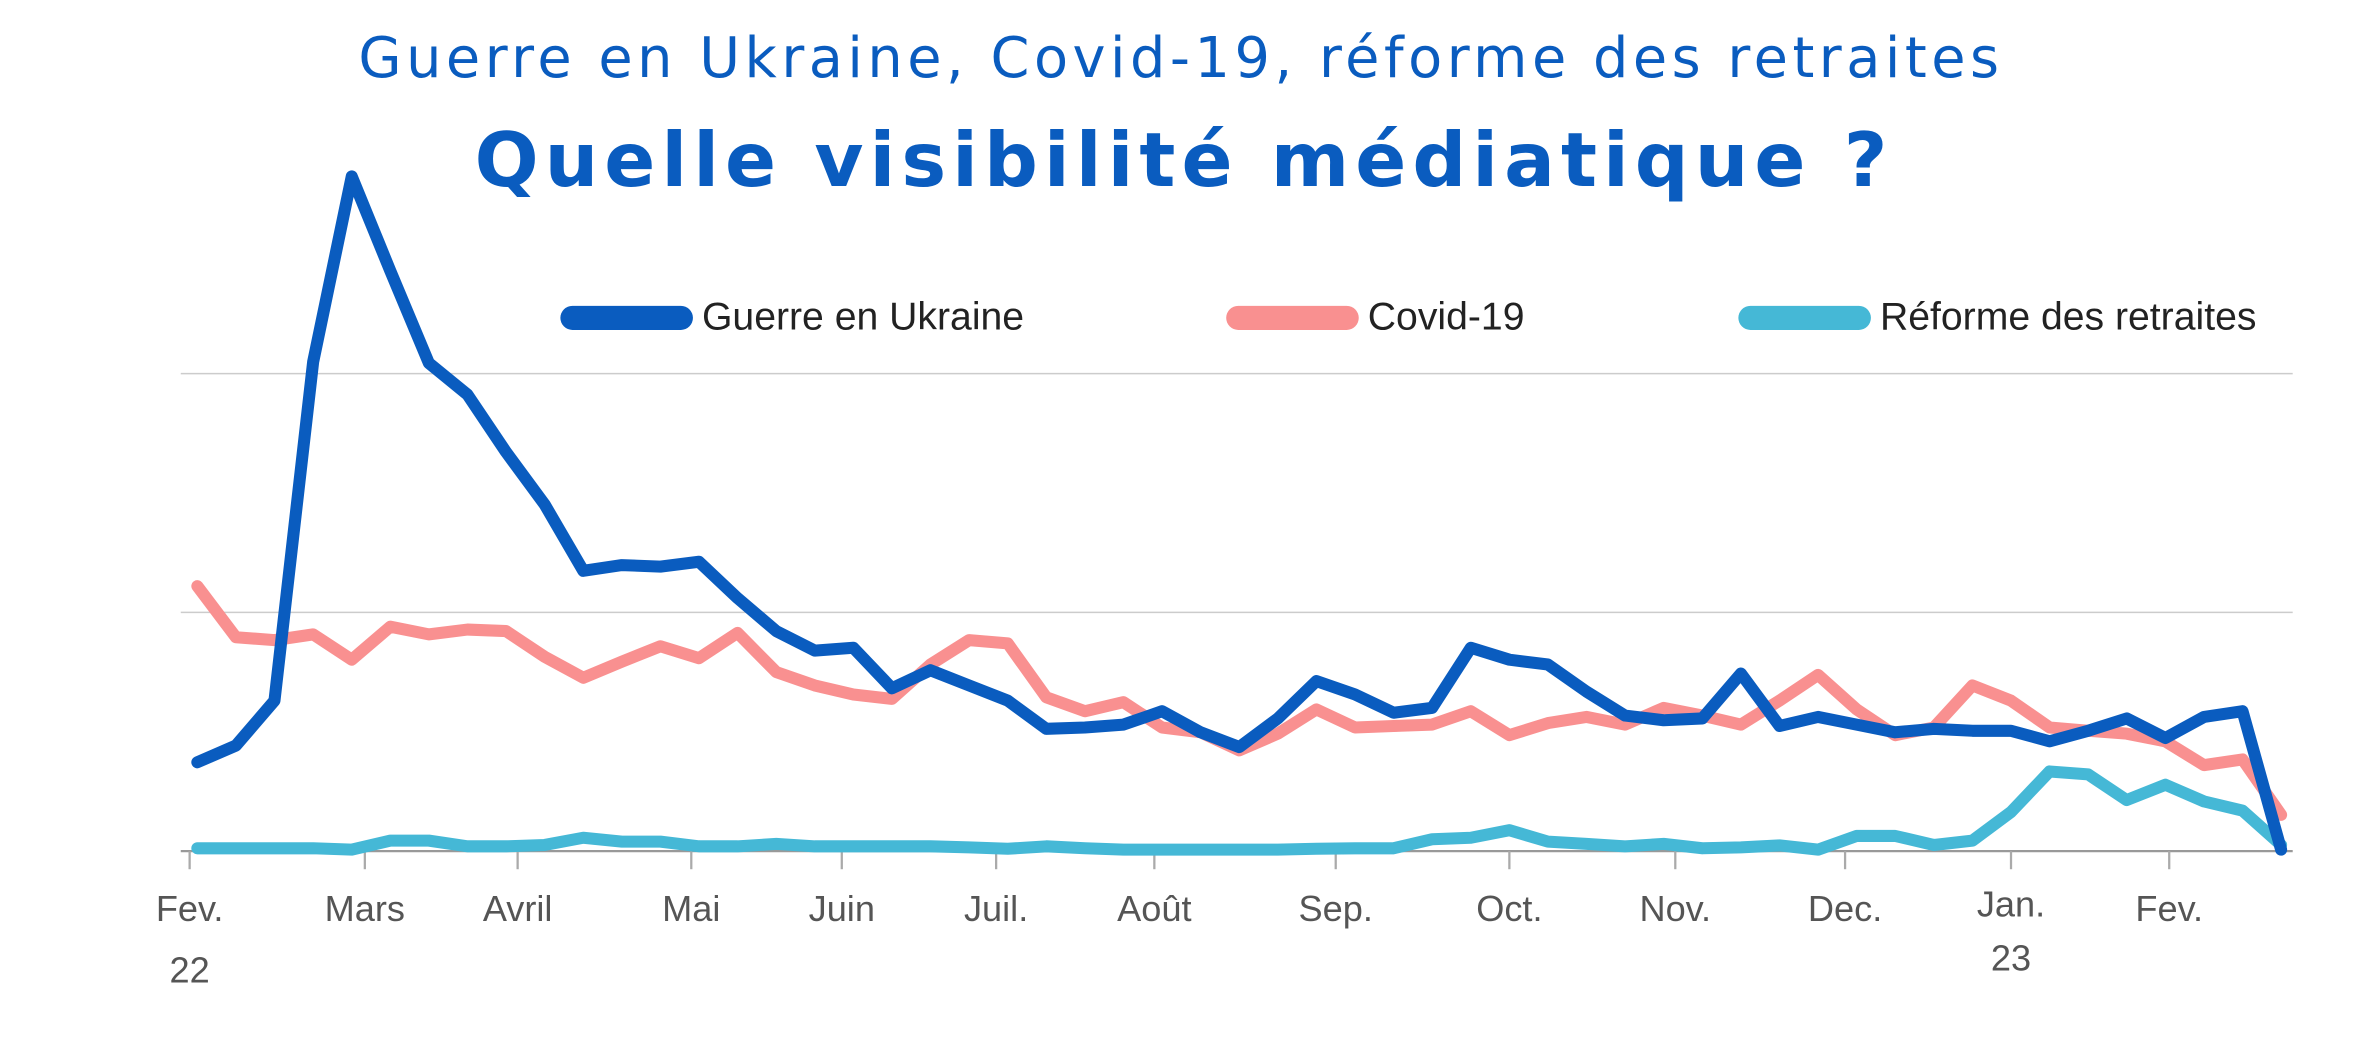  I want to click on x-tick-label: Juil., so click(996, 908).